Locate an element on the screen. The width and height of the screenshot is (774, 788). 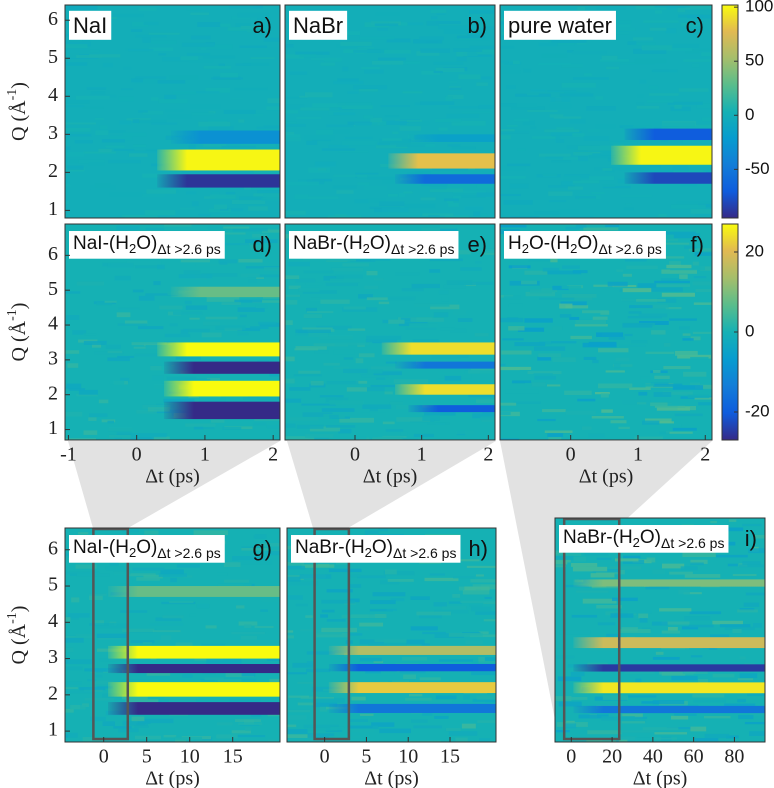
label-box is located at coordinates (560, 25).